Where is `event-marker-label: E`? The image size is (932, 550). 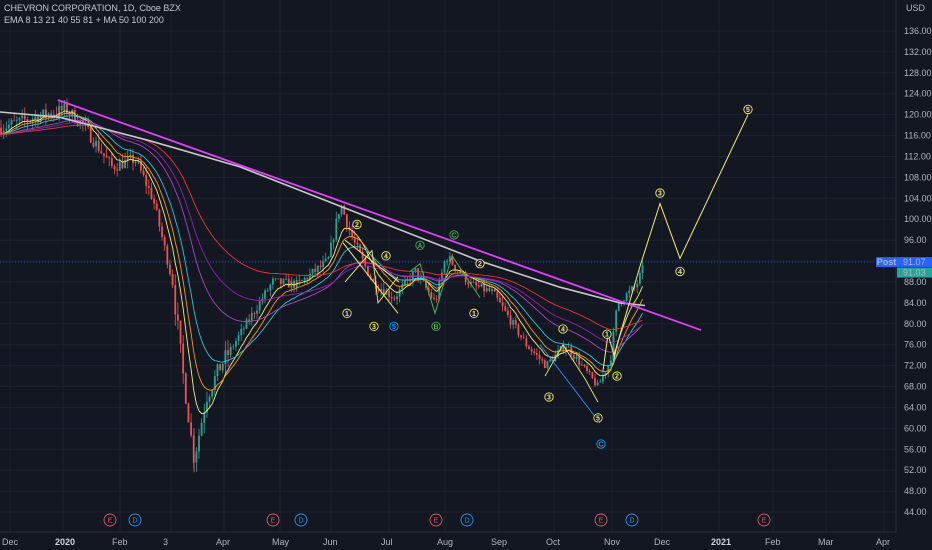
event-marker-label: E is located at coordinates (110, 521).